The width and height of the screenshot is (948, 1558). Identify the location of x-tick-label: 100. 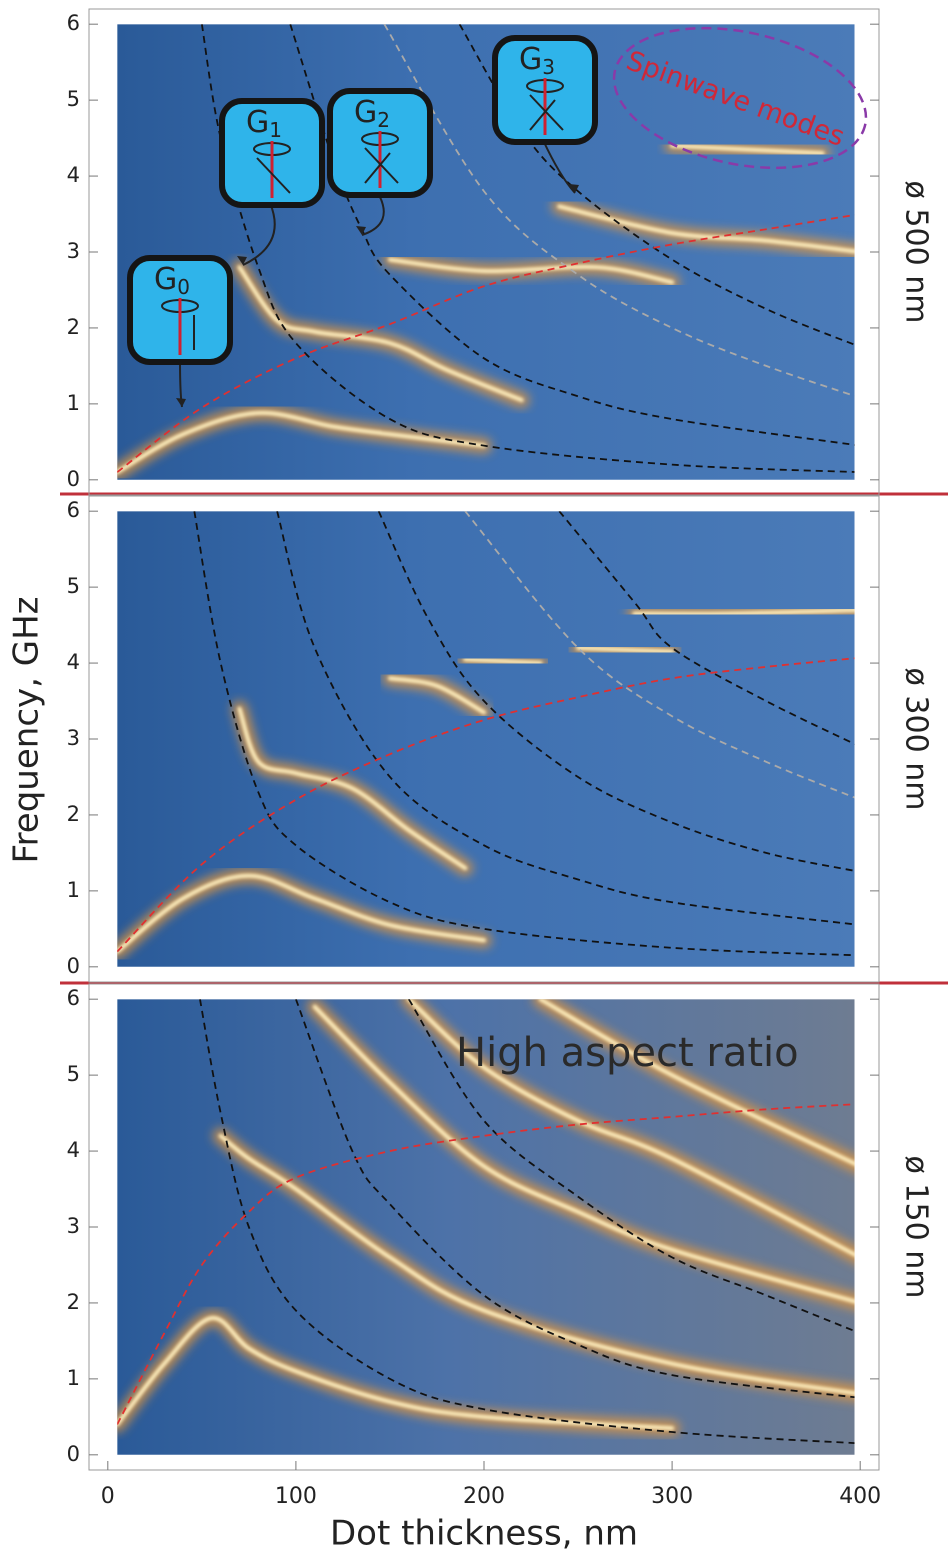
(296, 1496).